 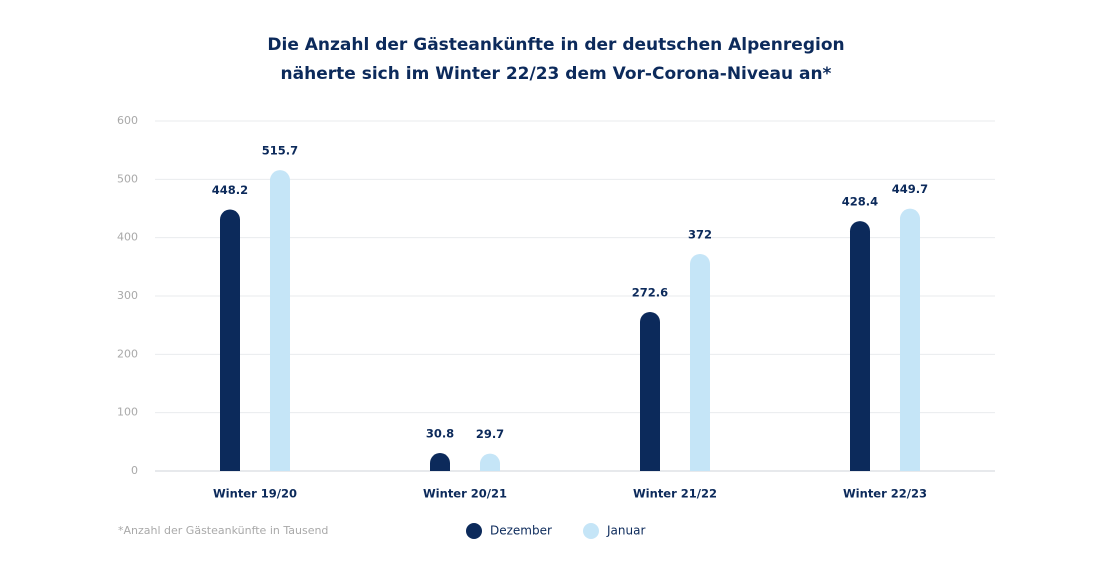 I want to click on y-tick-label: 600, so click(x=127, y=120).